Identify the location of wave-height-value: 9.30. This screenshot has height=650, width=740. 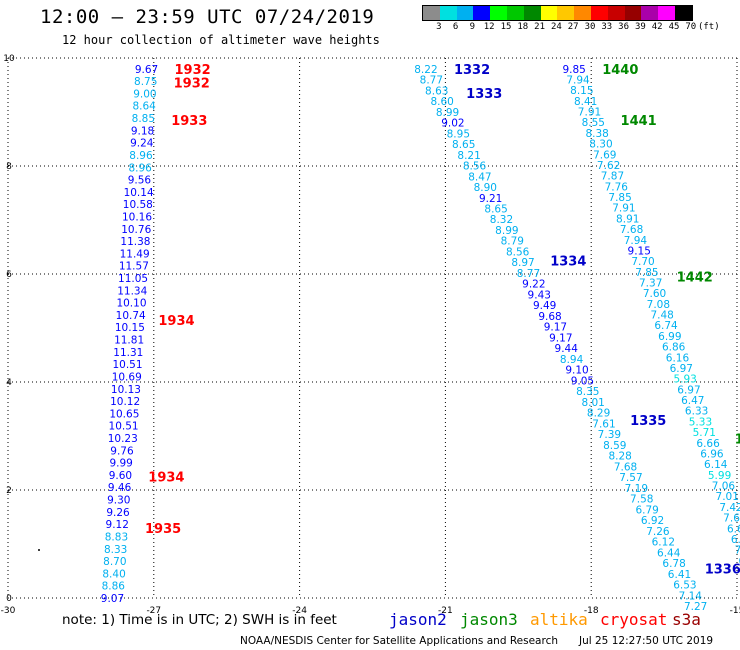
(118, 501).